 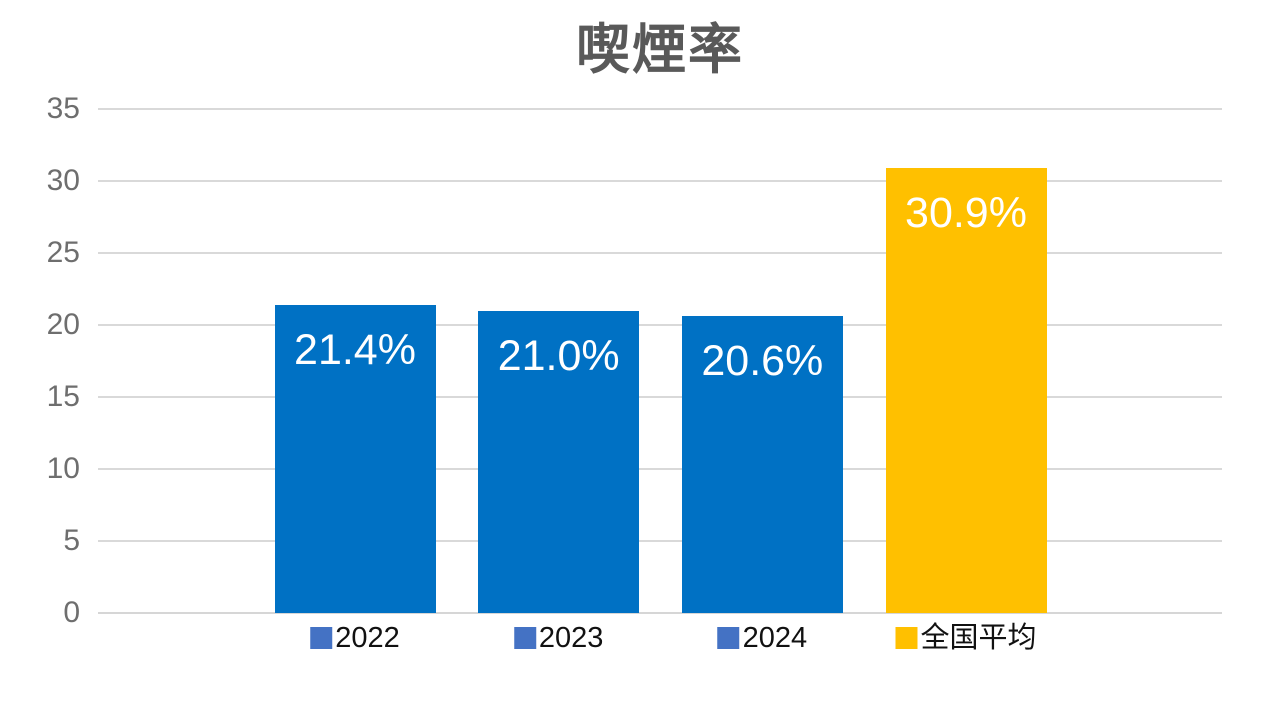 I want to click on bar-全国平均: 30.9%, so click(x=966, y=390).